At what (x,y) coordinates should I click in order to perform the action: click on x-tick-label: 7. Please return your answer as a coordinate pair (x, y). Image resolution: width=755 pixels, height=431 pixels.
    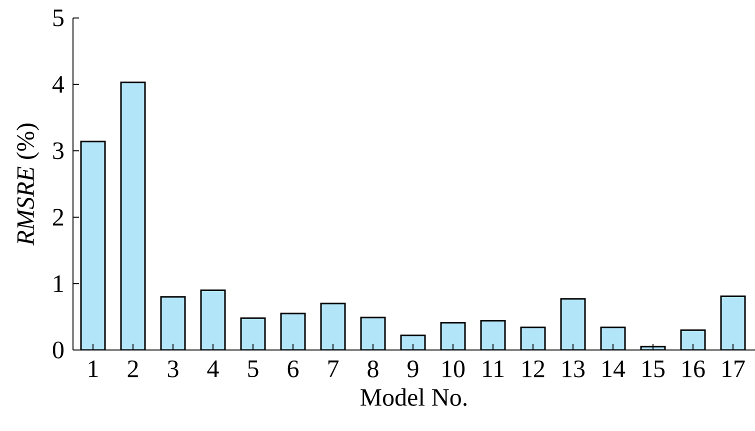
    Looking at the image, I should click on (333, 368).